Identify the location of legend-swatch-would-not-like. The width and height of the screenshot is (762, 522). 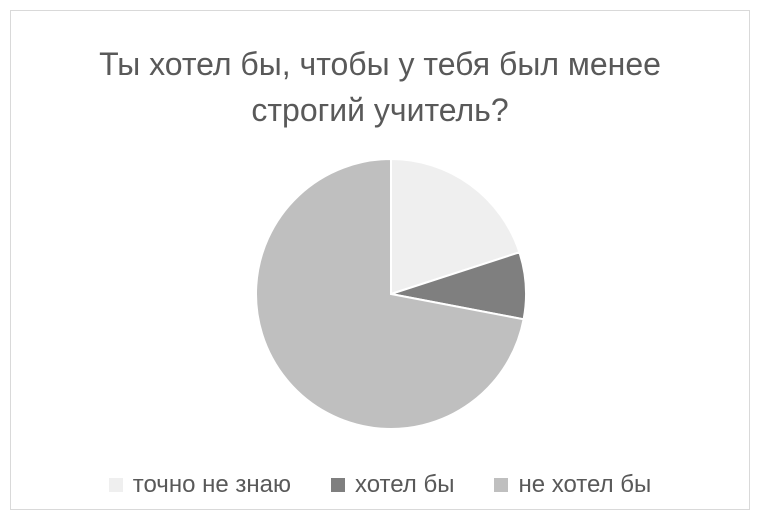
(501, 485).